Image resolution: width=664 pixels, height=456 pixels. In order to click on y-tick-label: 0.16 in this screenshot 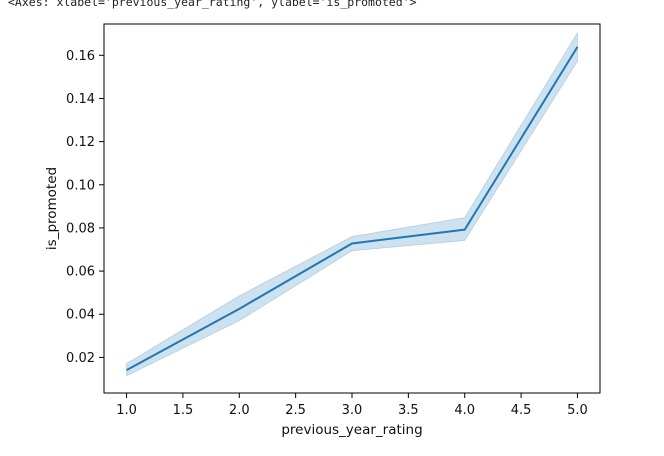, I will do `click(80, 56)`.